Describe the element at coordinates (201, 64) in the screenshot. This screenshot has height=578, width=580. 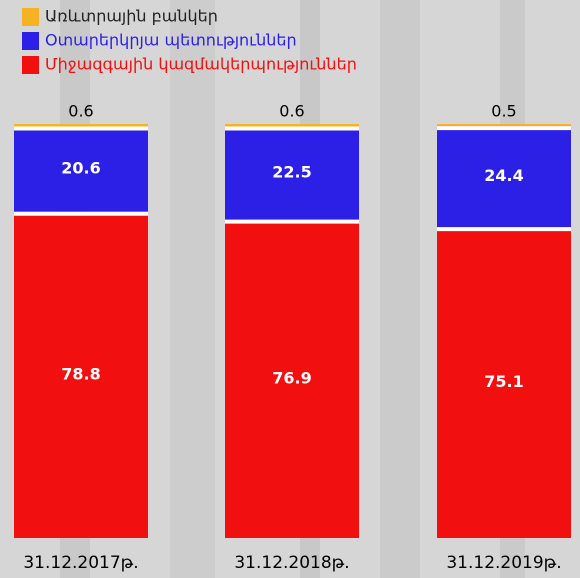
I see `legend-text: Միջազգային կազմակերպություններ` at that location.